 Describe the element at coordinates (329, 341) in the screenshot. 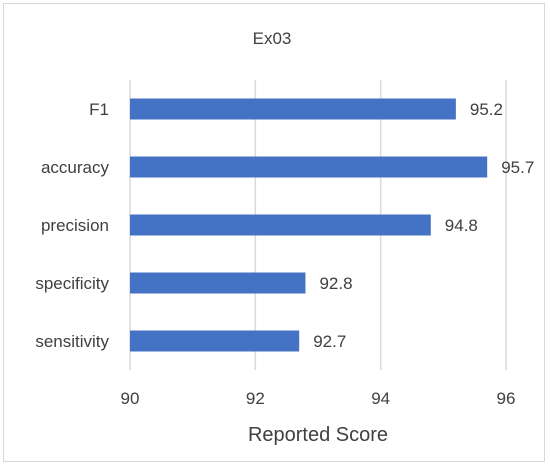

I see `data-label: 92.7` at that location.